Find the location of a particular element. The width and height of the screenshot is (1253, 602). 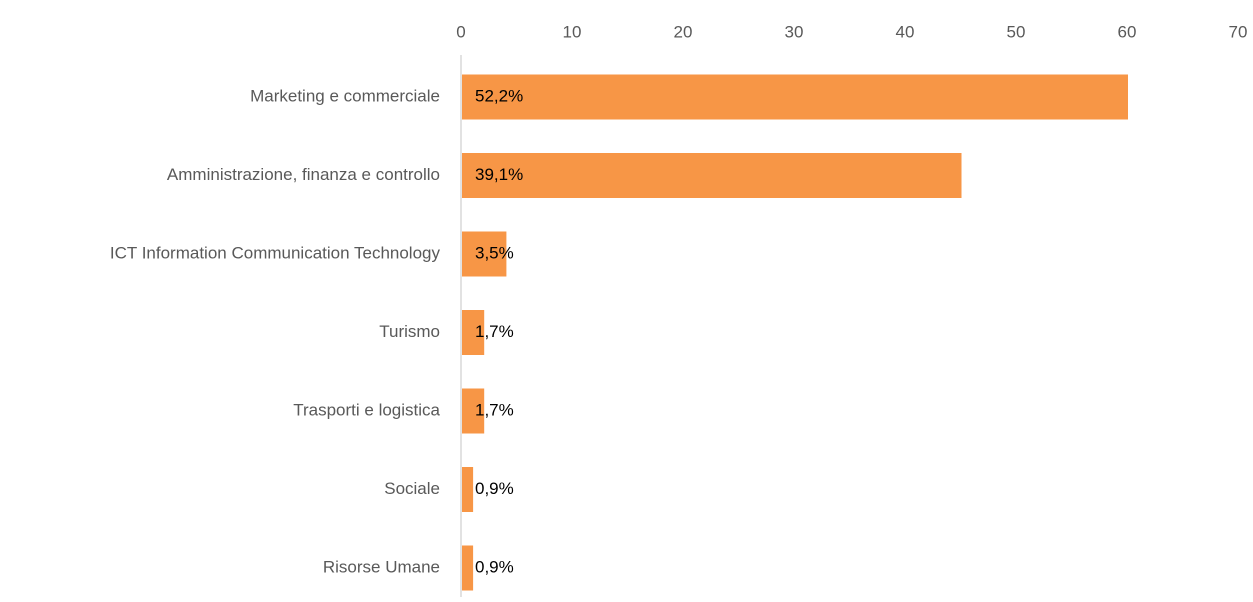

category-label: Amministrazione, finanza e controllo is located at coordinates (303, 174).